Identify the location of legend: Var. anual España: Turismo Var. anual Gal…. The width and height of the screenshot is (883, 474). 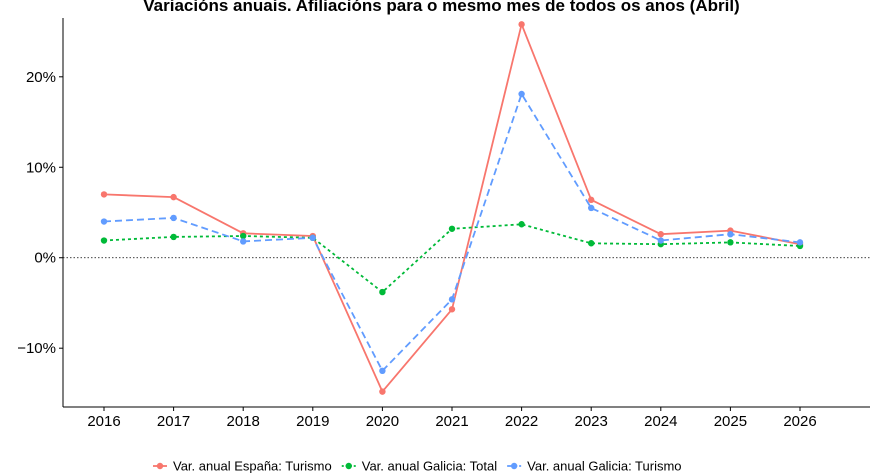
(417, 466).